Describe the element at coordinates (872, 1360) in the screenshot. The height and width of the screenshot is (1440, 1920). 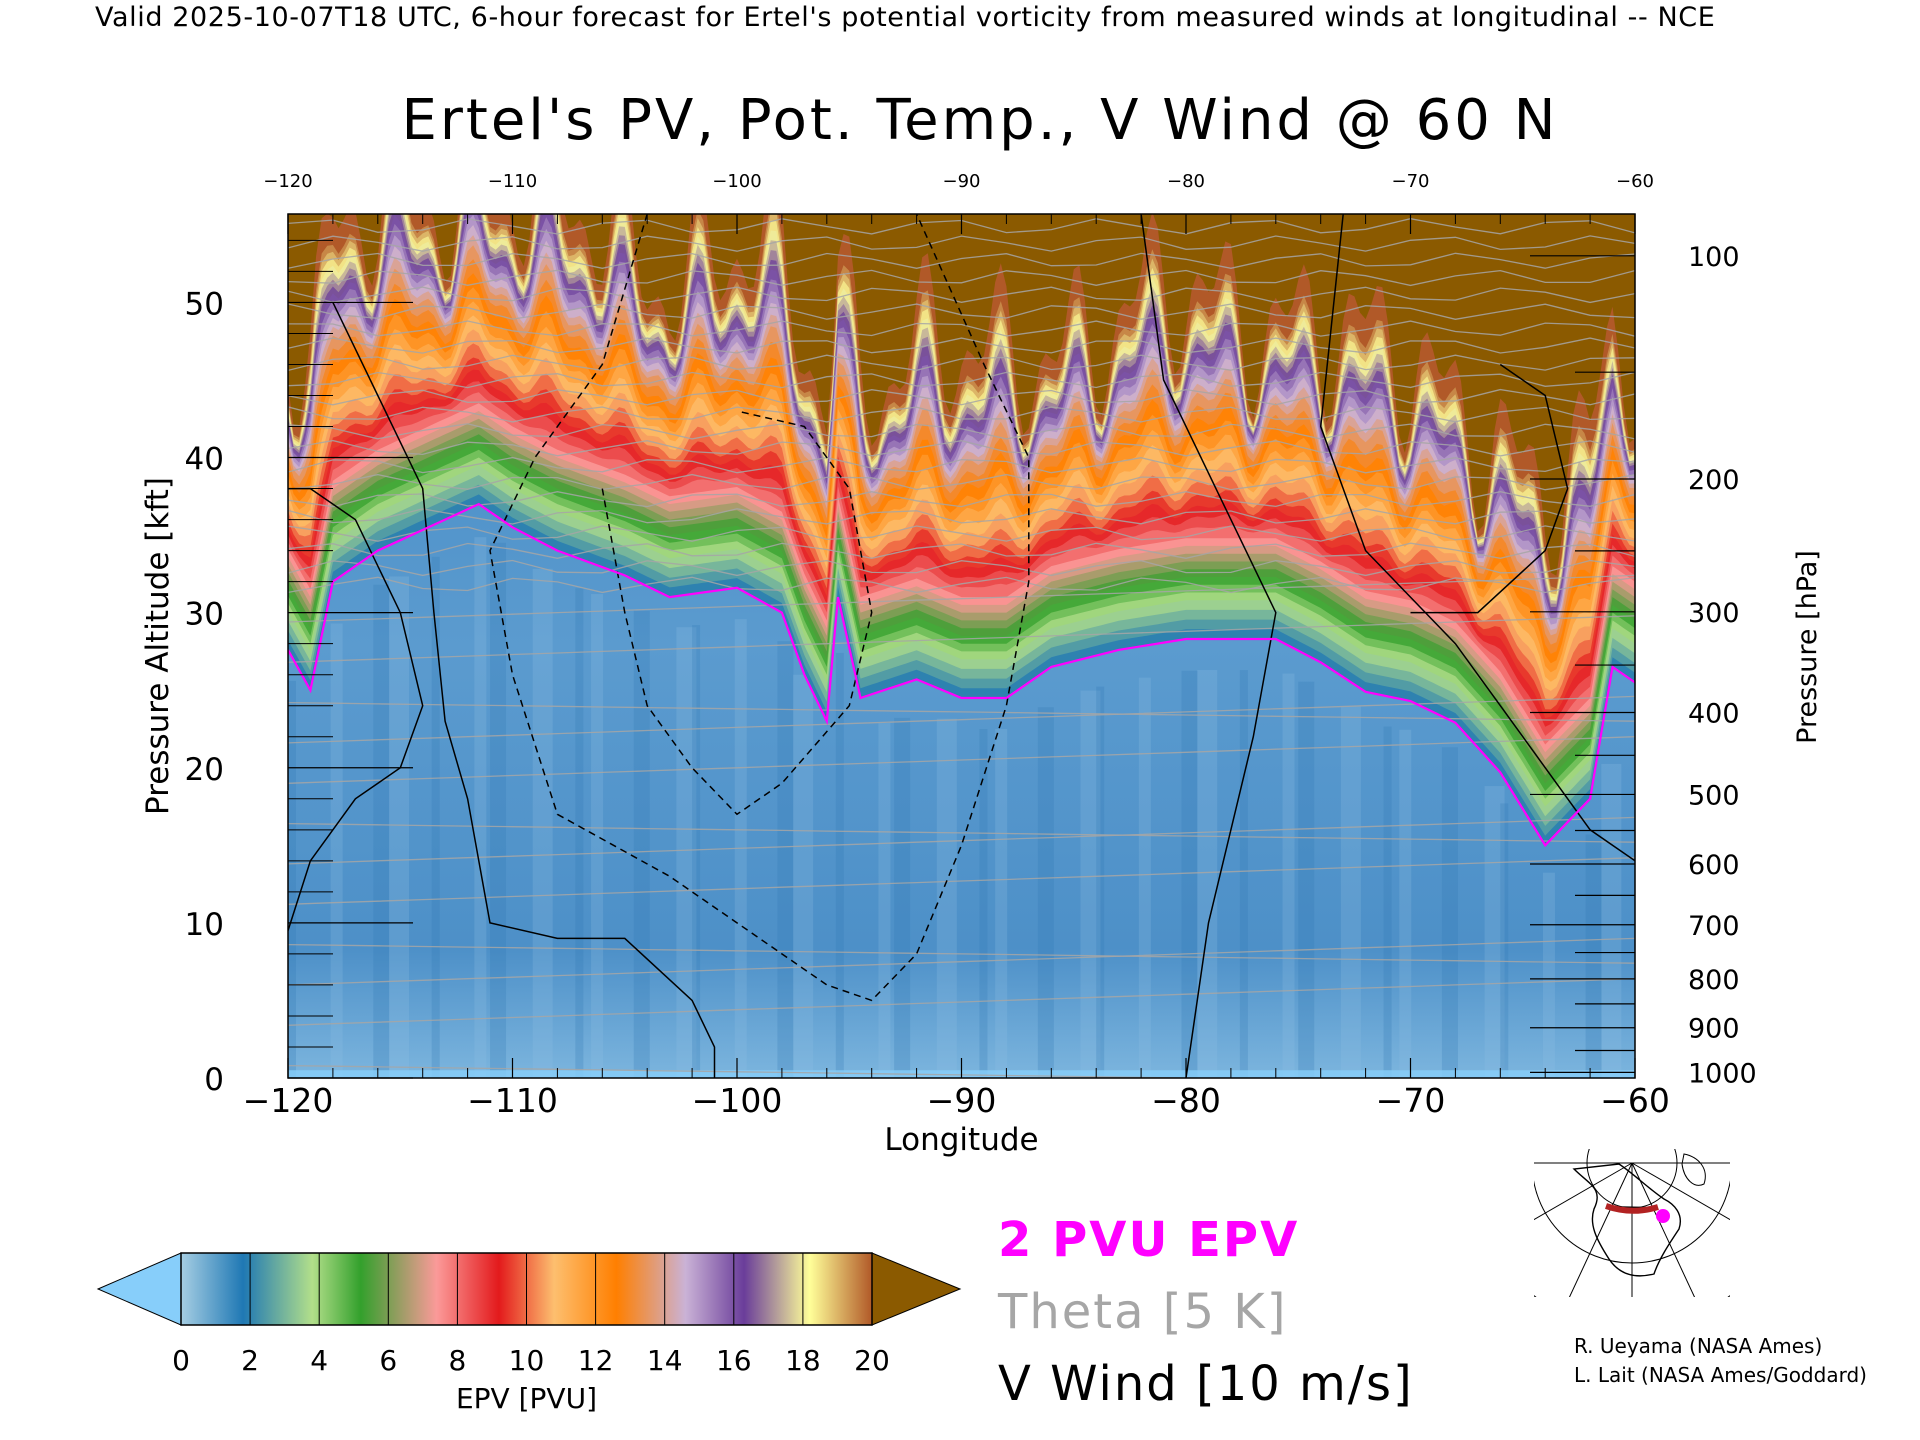
I see `colorbar-tick-label: 20` at that location.